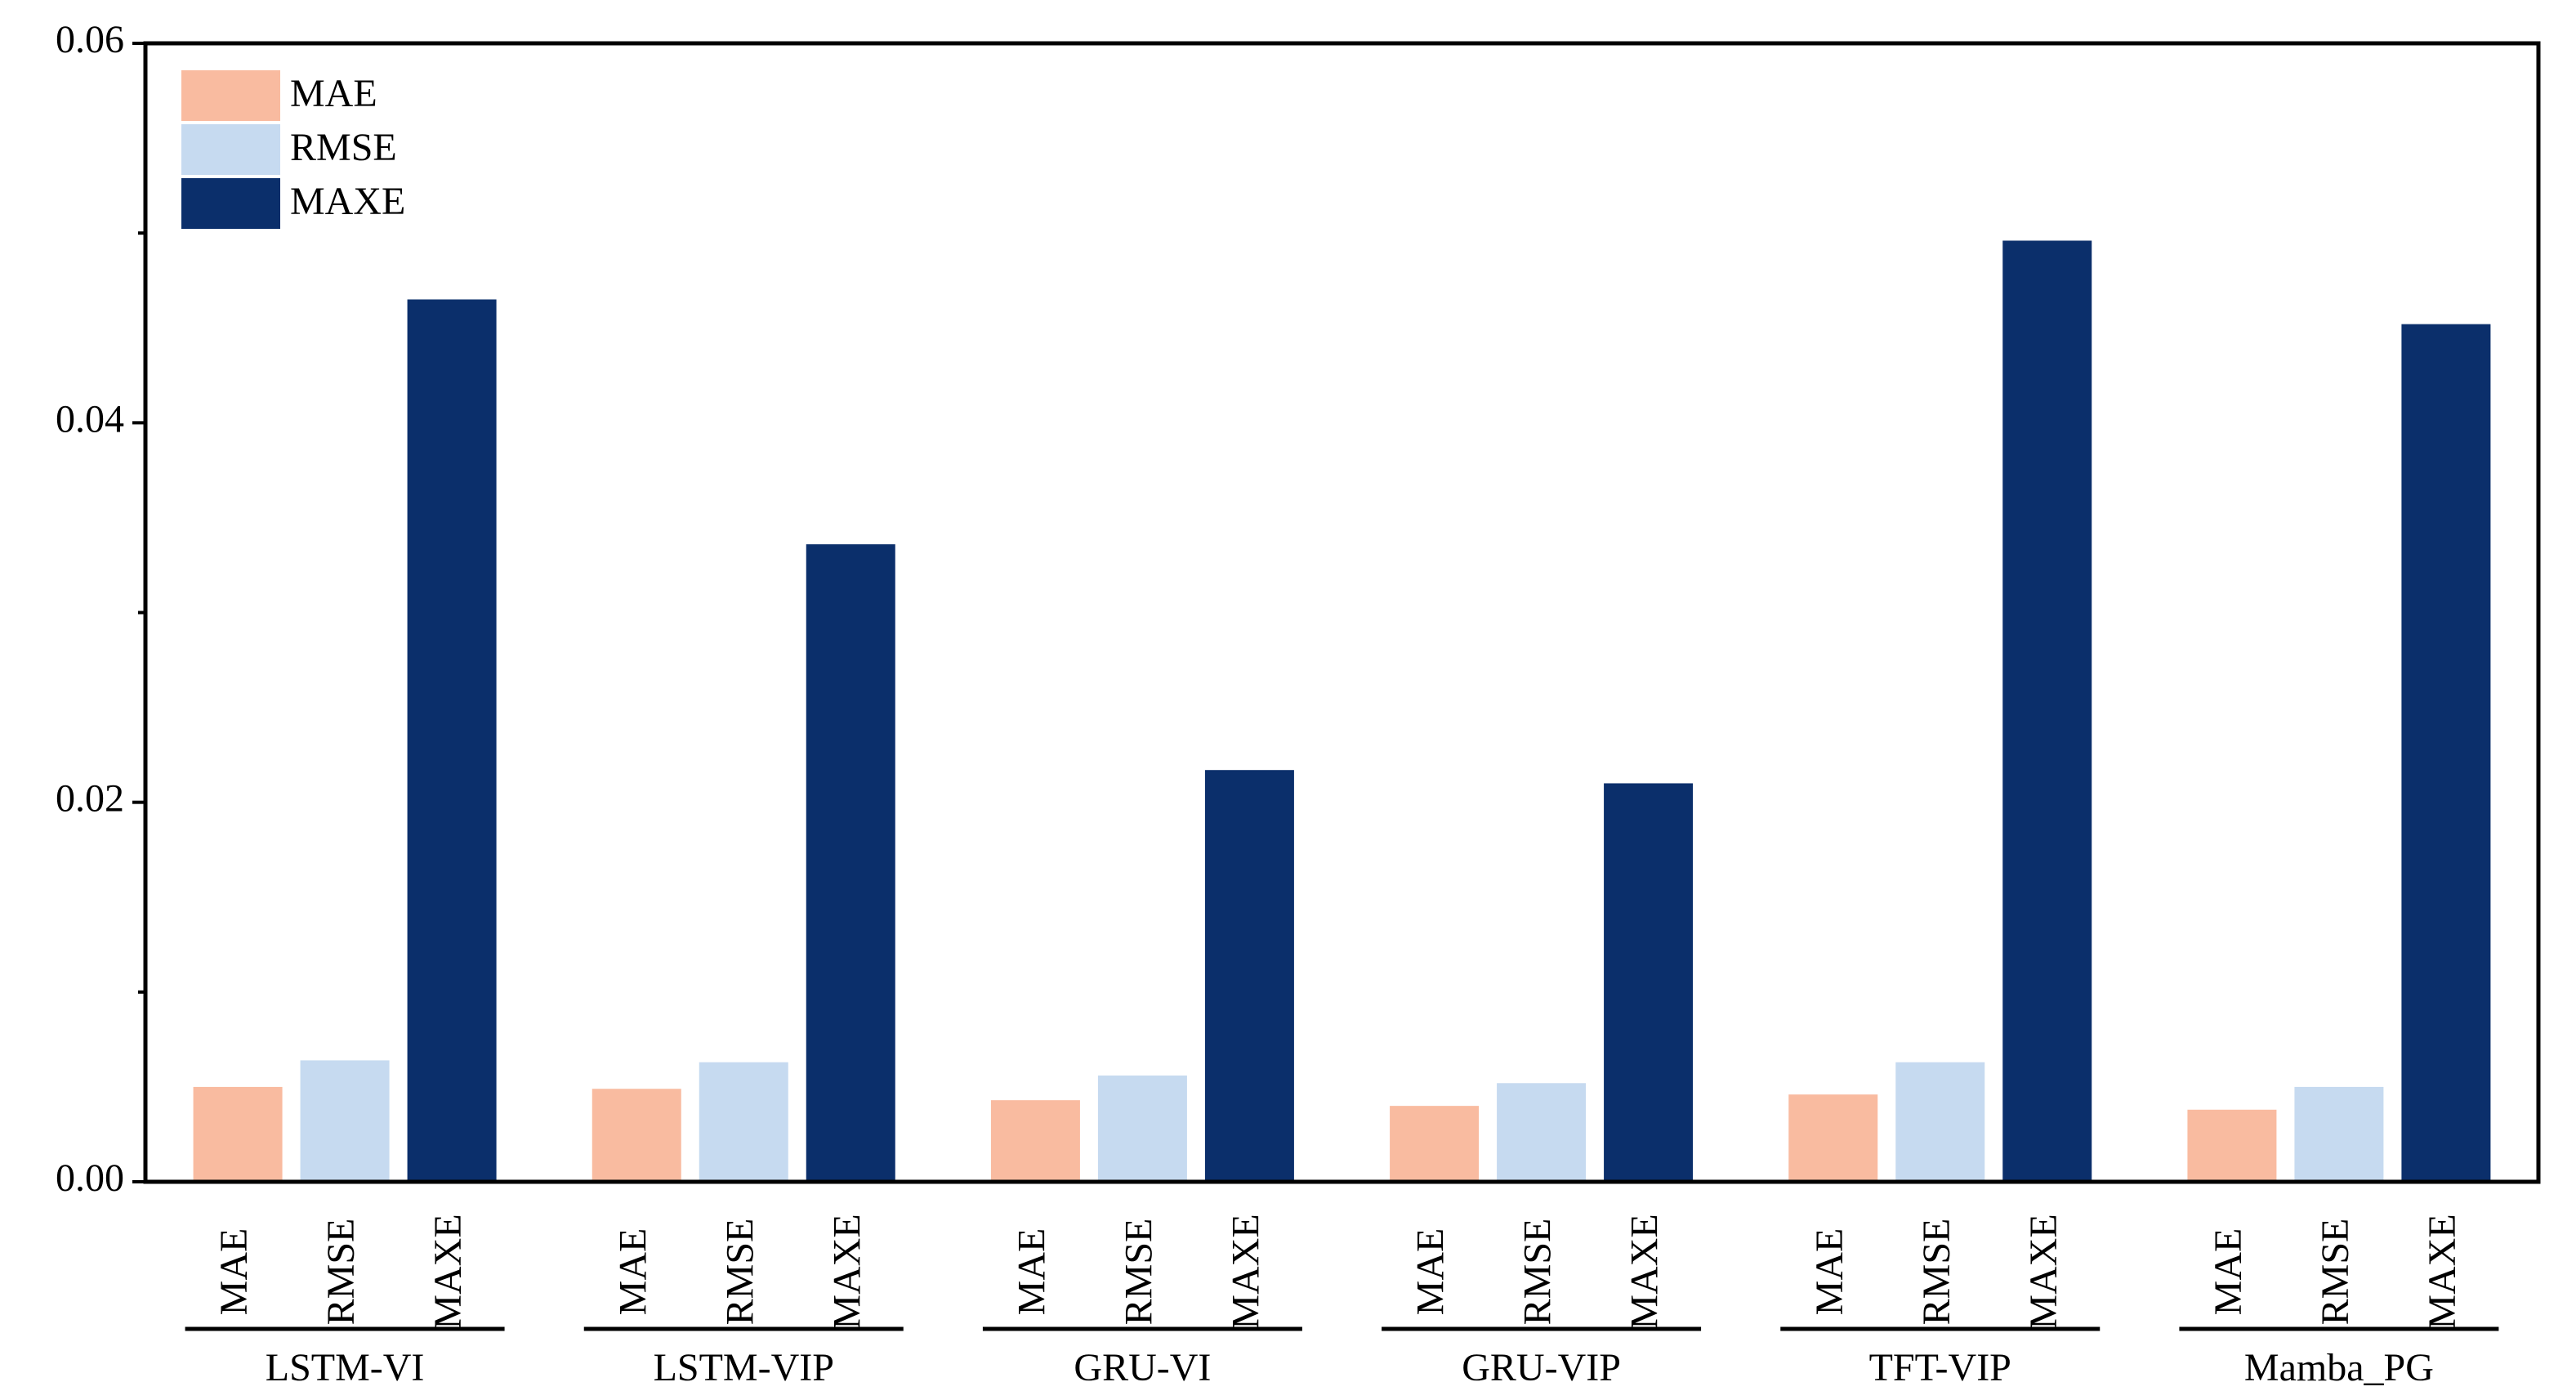  I want to click on x-tick-label: TFT-VIP, so click(1940, 1367).